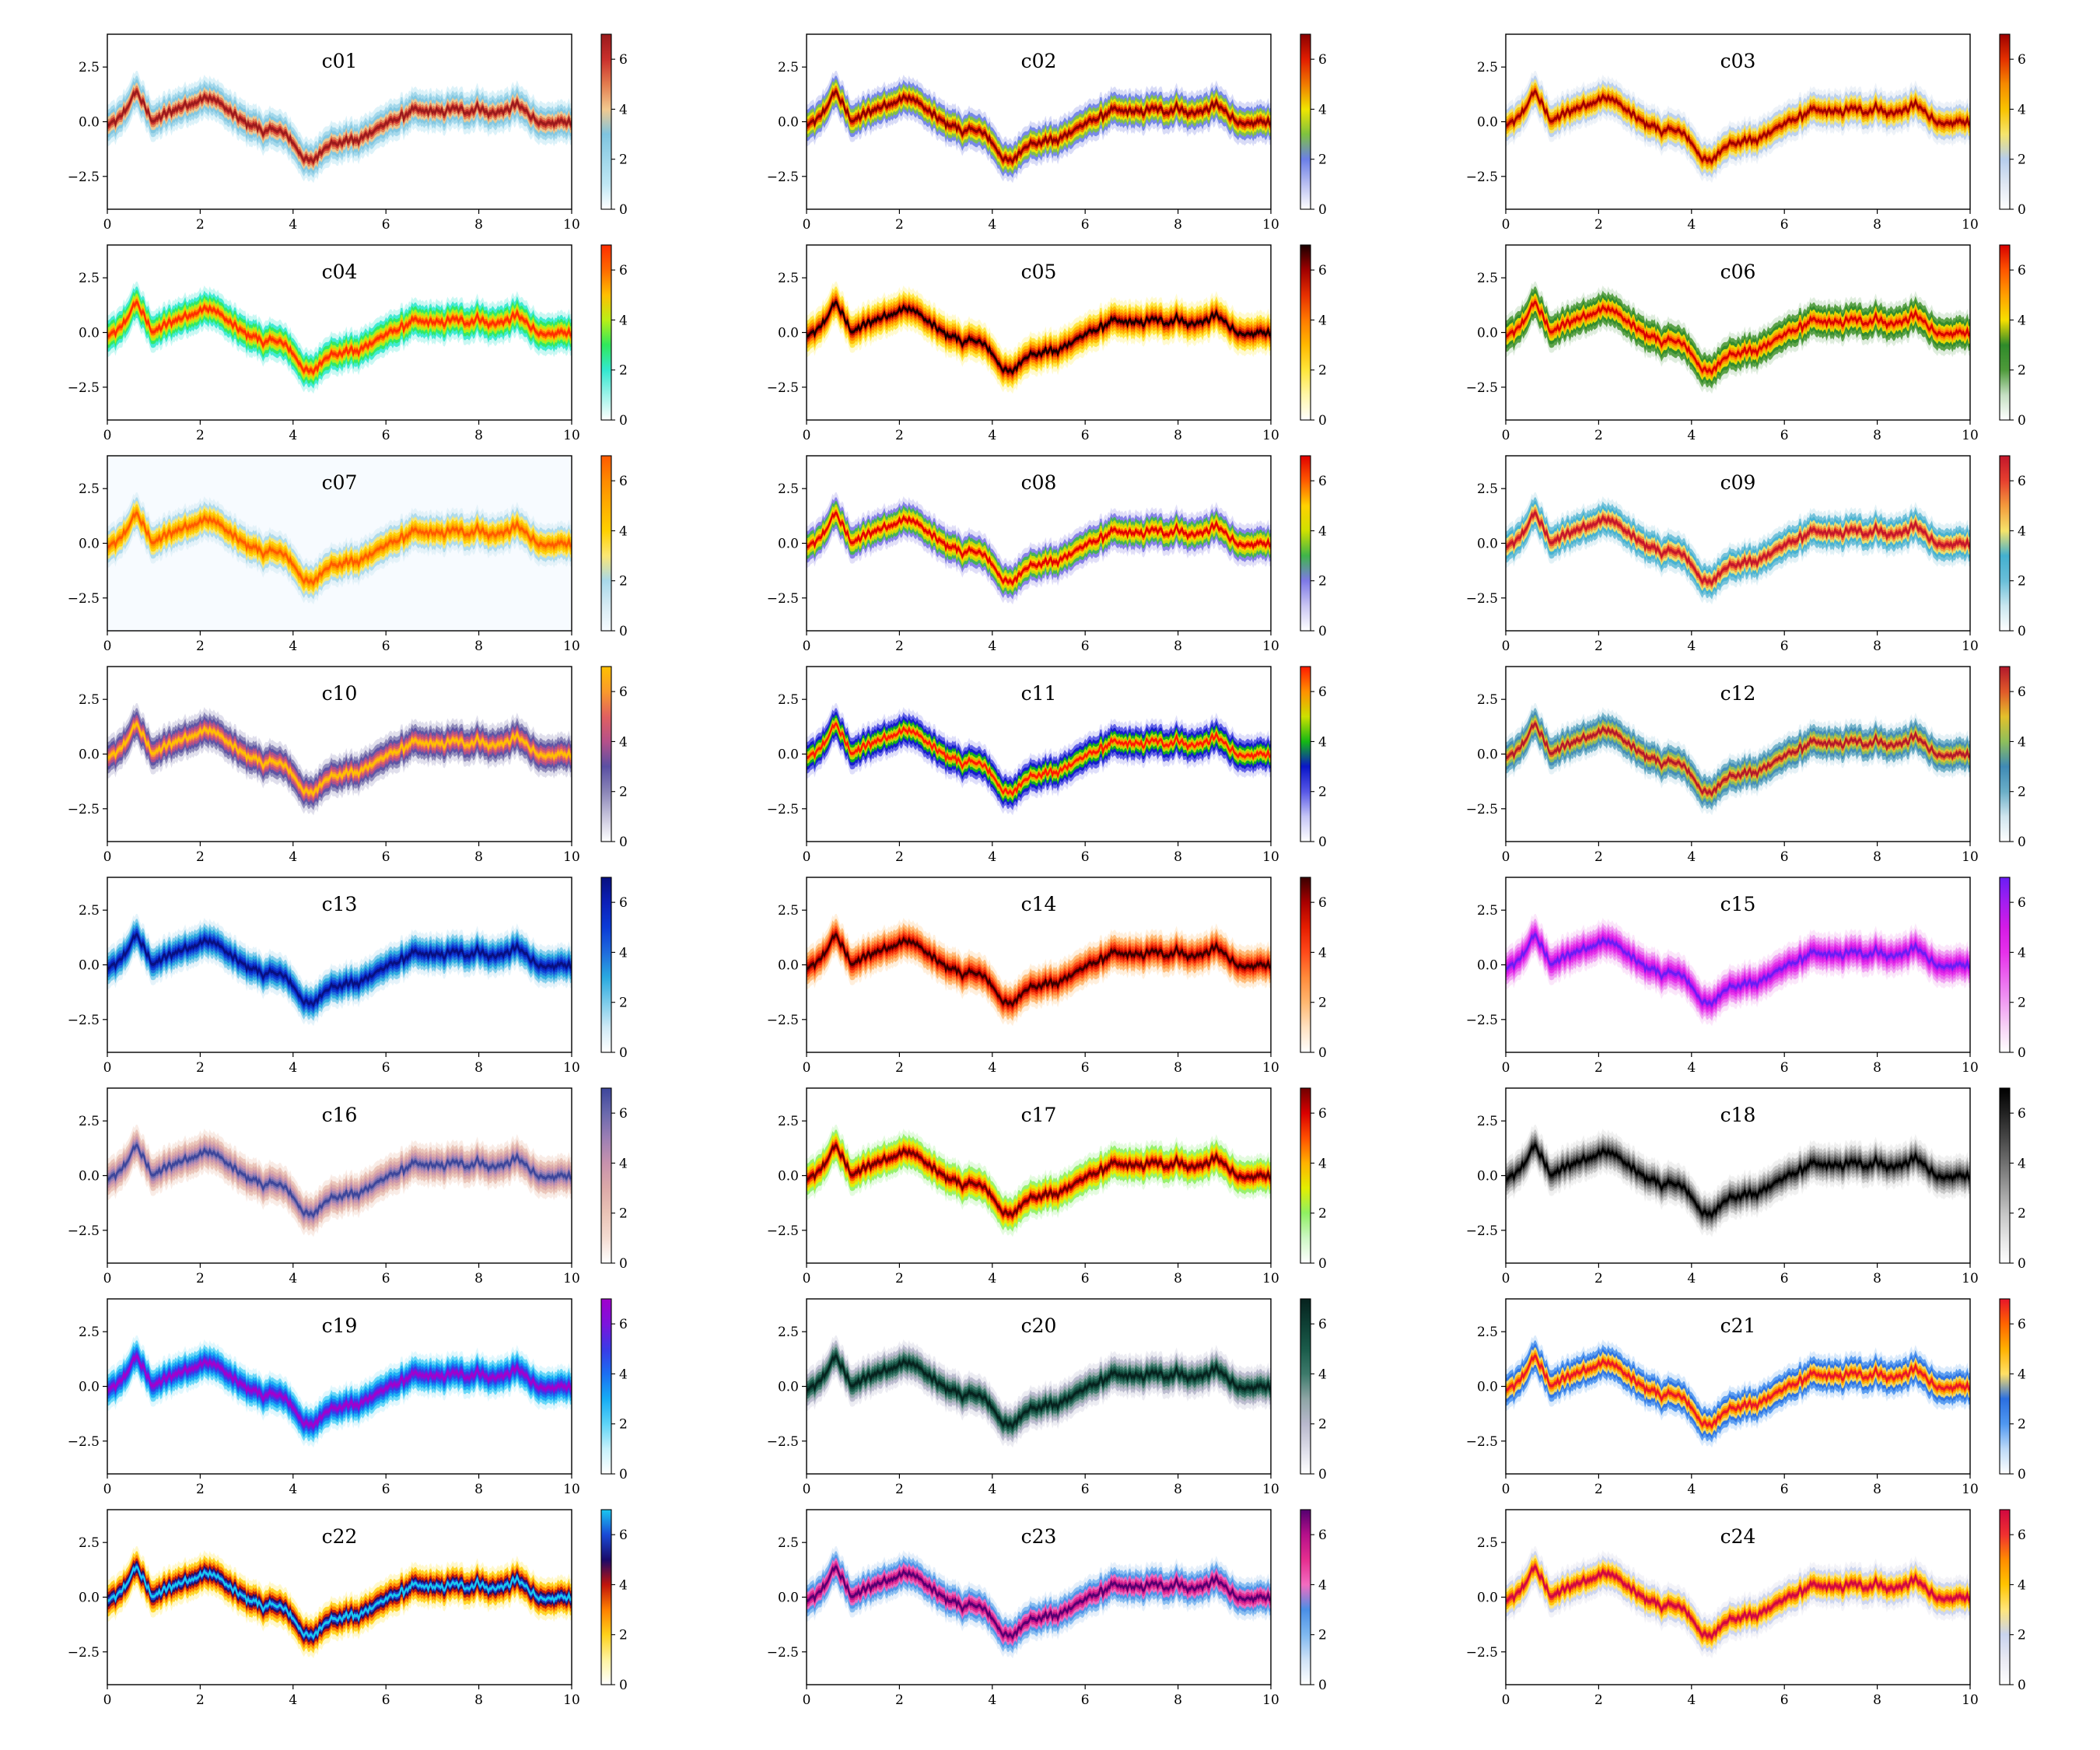 This screenshot has height=1750, width=2100. I want to click on panel-title: c23, so click(1039, 1537).